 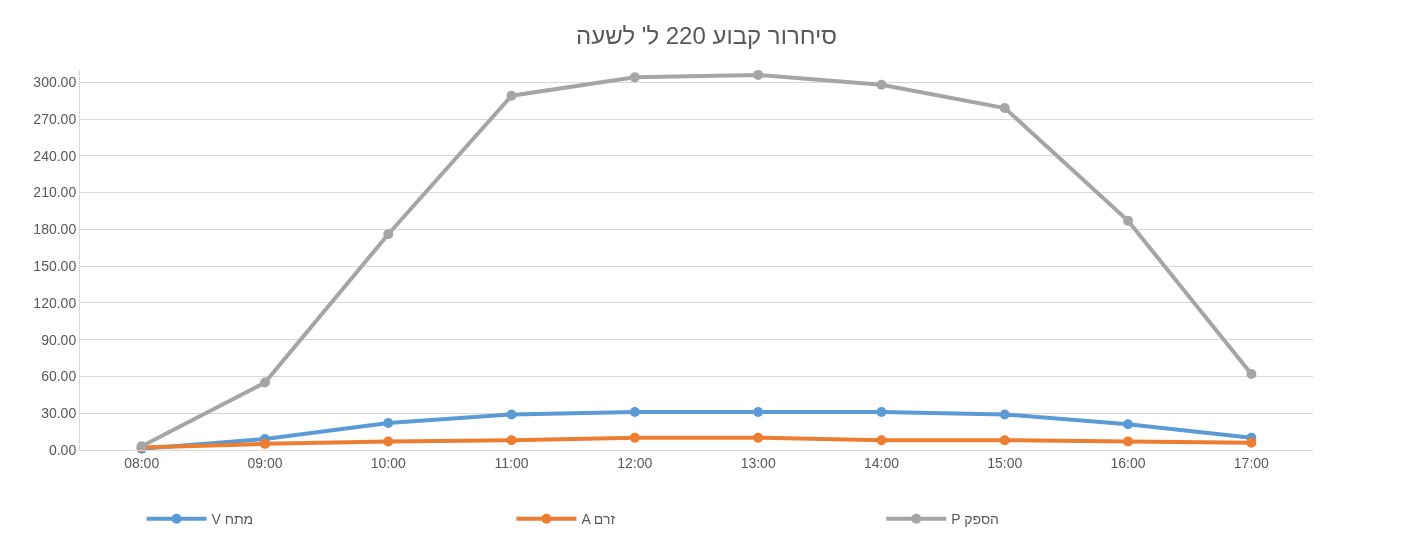 I want to click on y-tick-label: 60.00, so click(x=59, y=376).